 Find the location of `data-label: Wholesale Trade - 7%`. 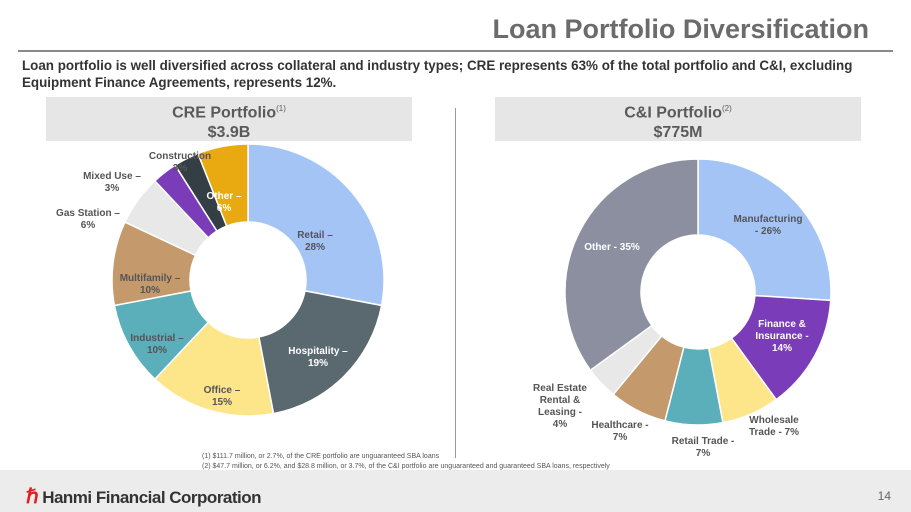

data-label: Wholesale Trade - 7% is located at coordinates (774, 426).